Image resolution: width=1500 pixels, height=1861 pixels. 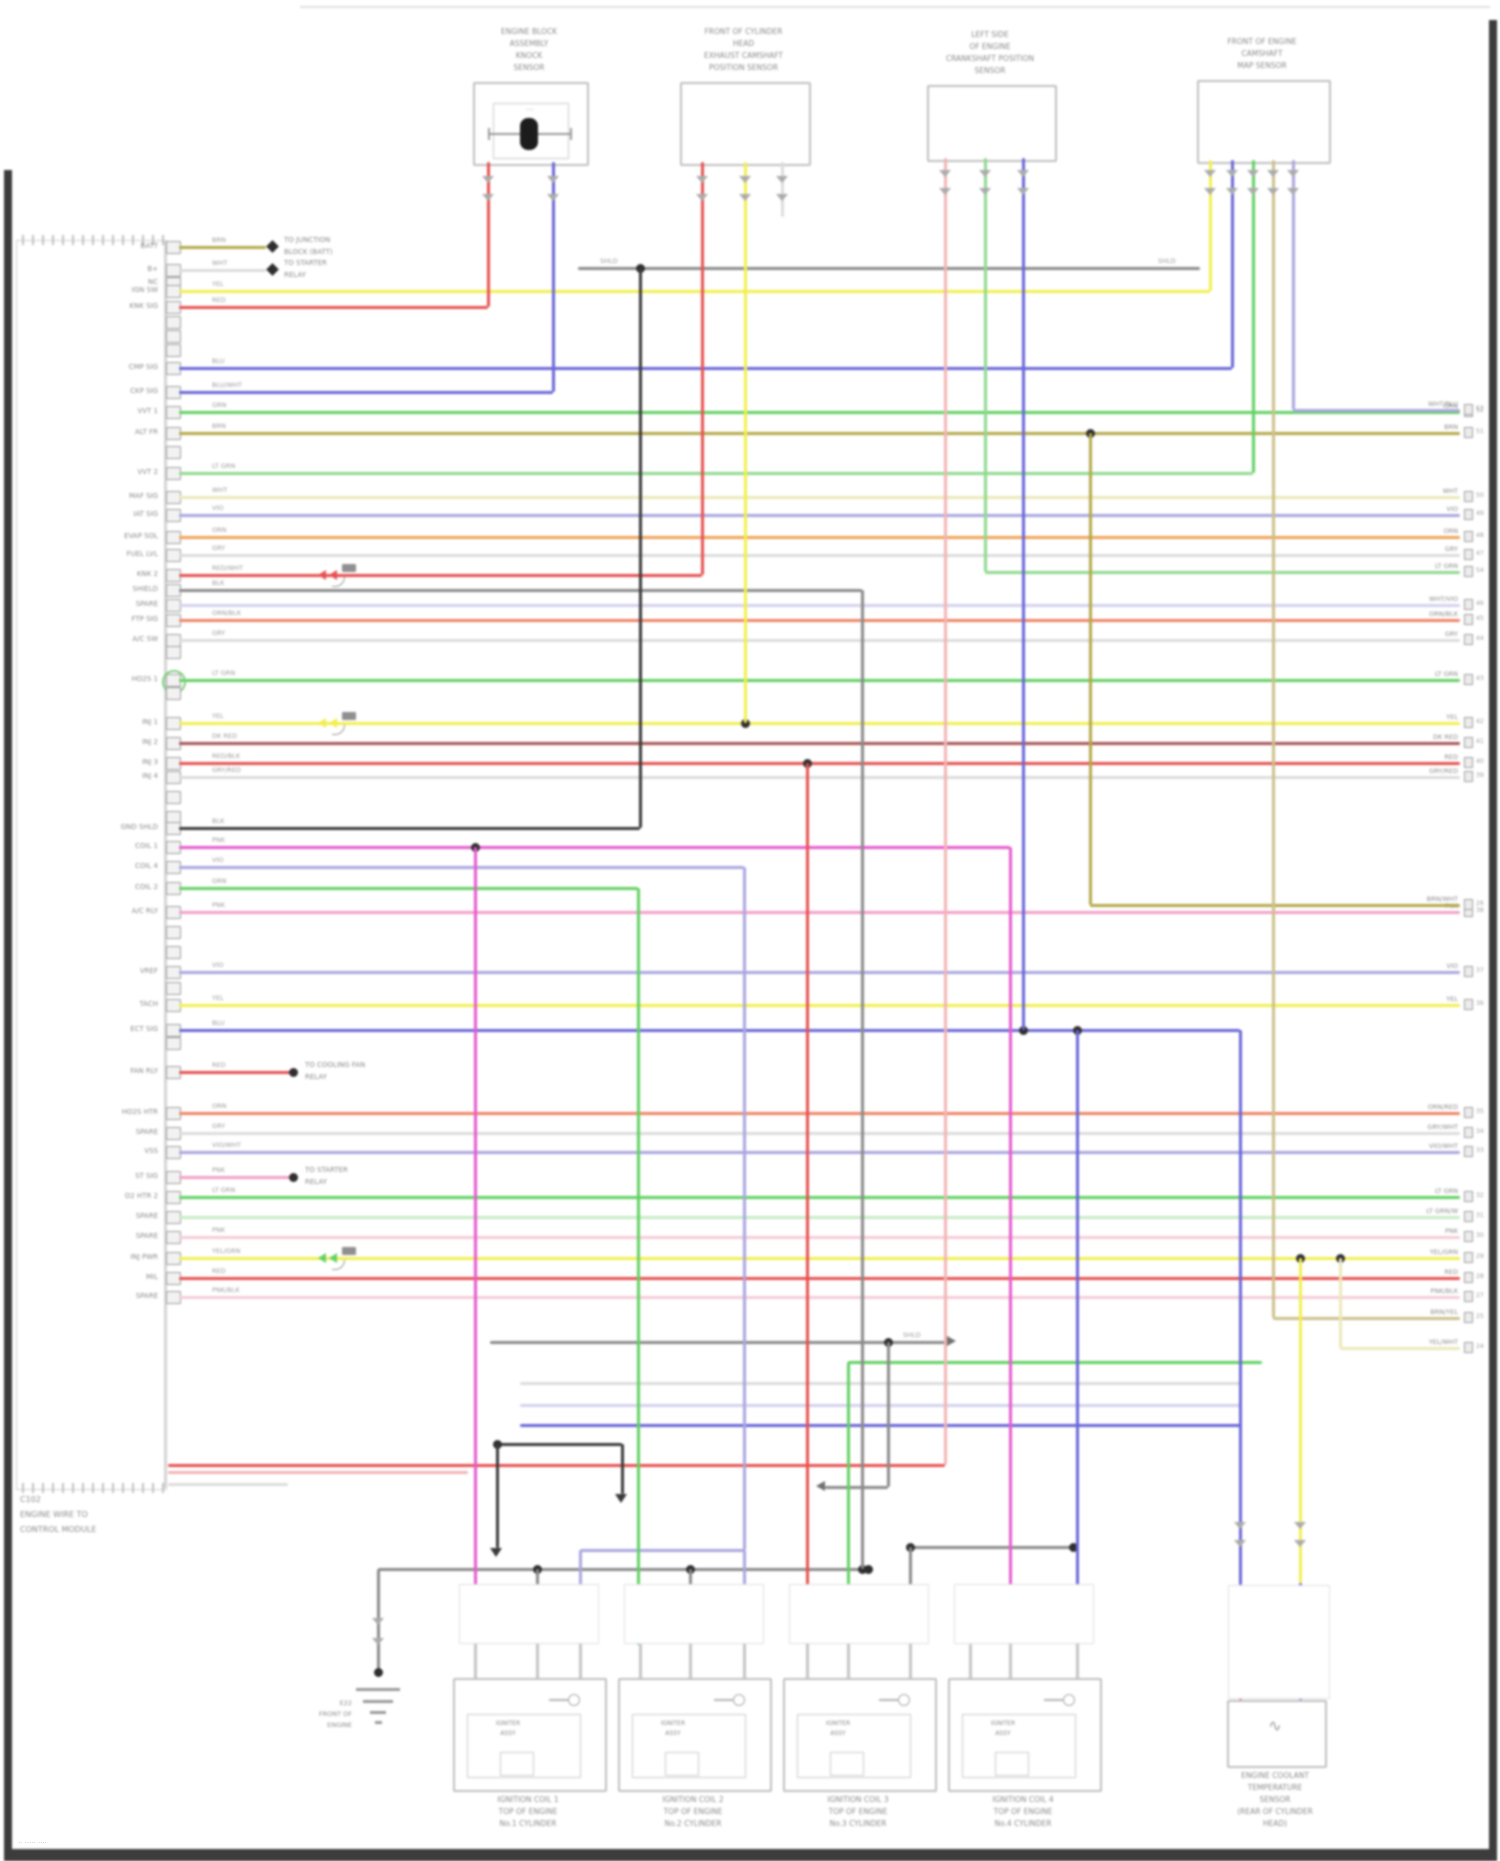 What do you see at coordinates (1480, 408) in the screenshot?
I see `terminal-pin-number: 53` at bounding box center [1480, 408].